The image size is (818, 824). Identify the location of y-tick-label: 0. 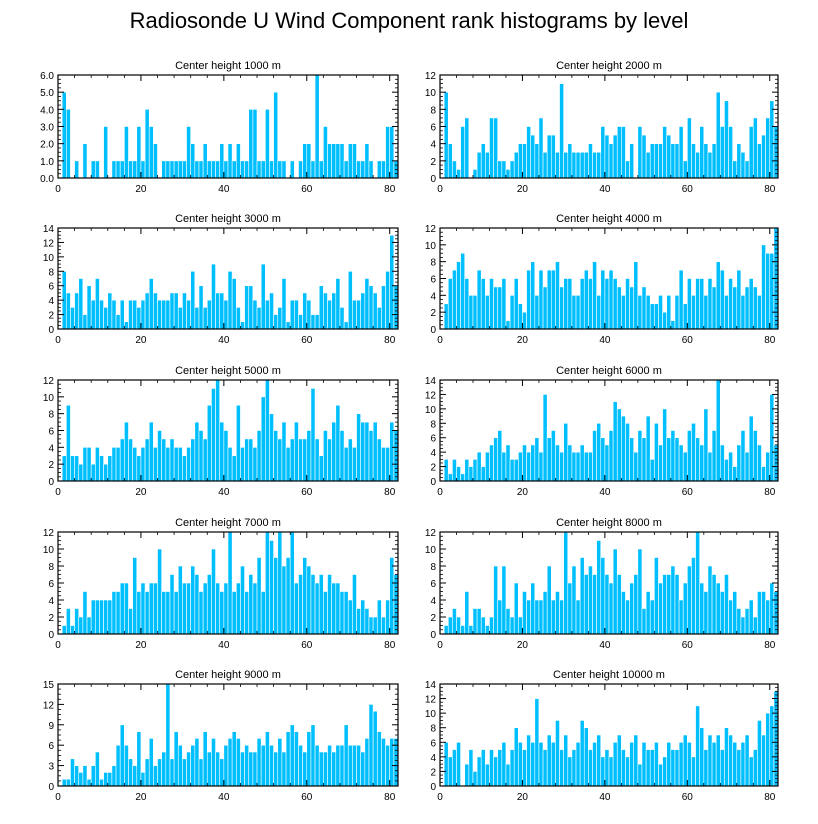
(51, 330).